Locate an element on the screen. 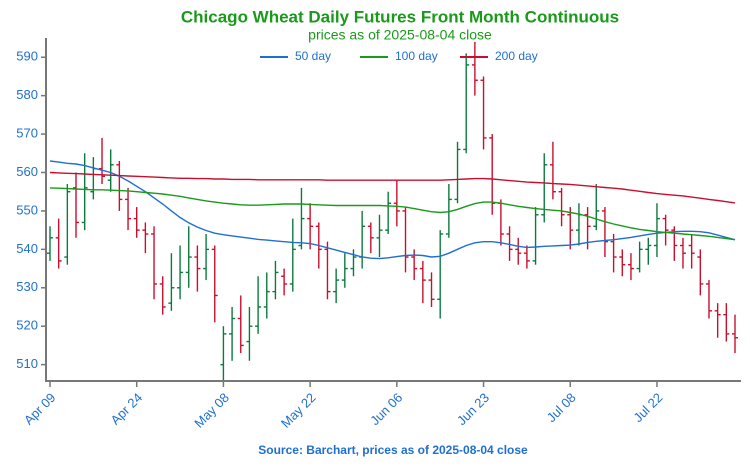 The height and width of the screenshot is (473, 750). legend-label: 50 day is located at coordinates (313, 56).